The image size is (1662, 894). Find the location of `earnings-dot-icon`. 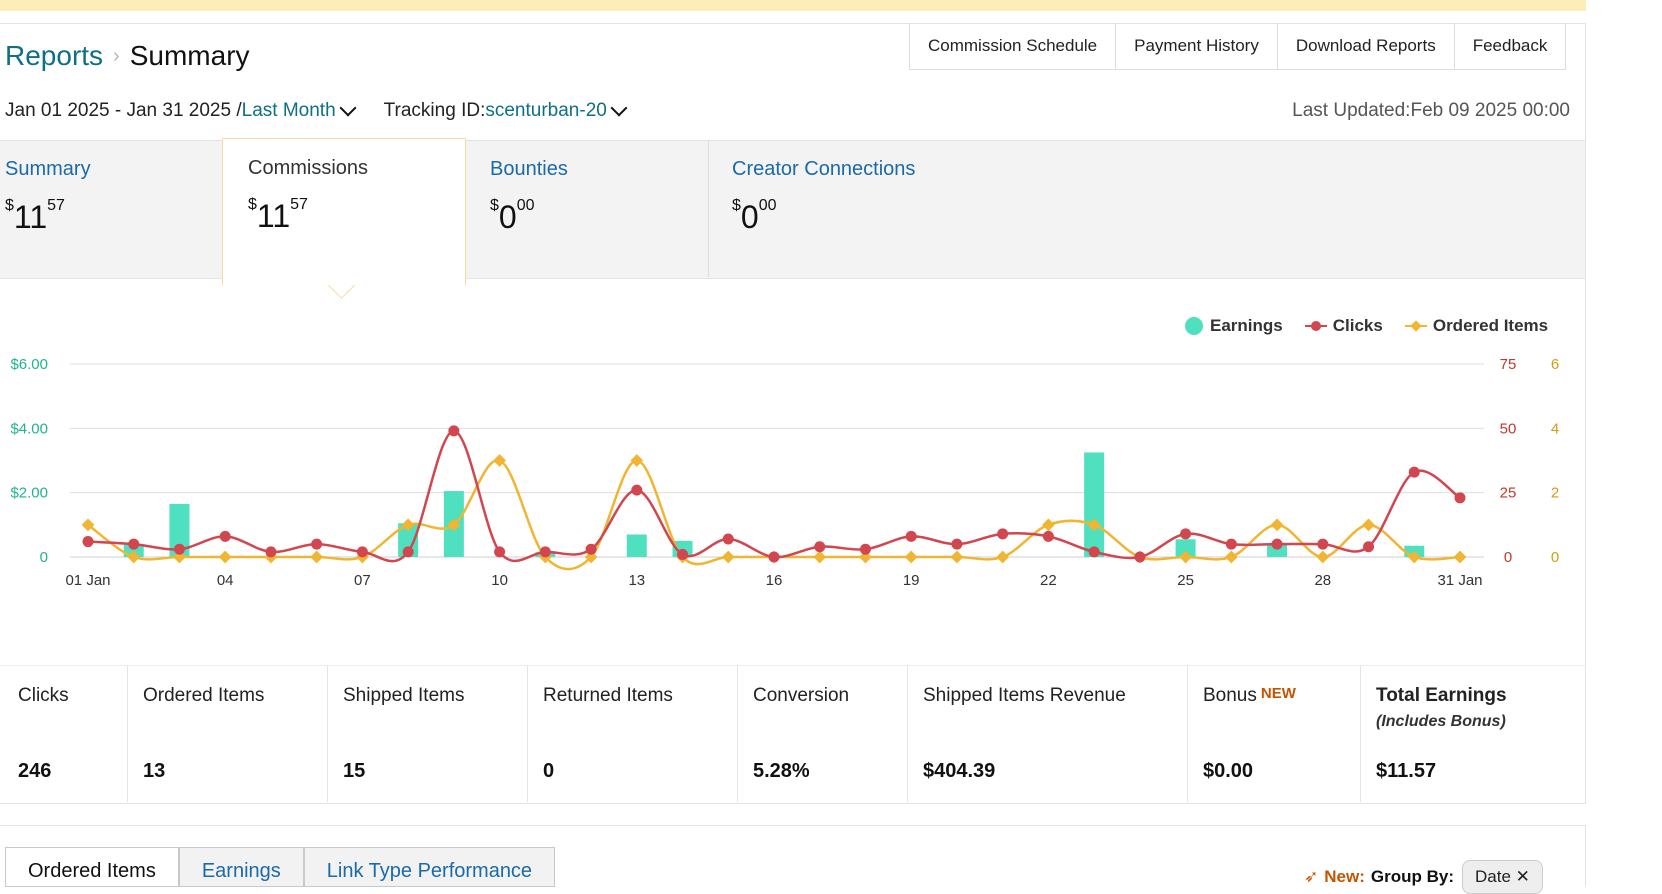

earnings-dot-icon is located at coordinates (1194, 326).